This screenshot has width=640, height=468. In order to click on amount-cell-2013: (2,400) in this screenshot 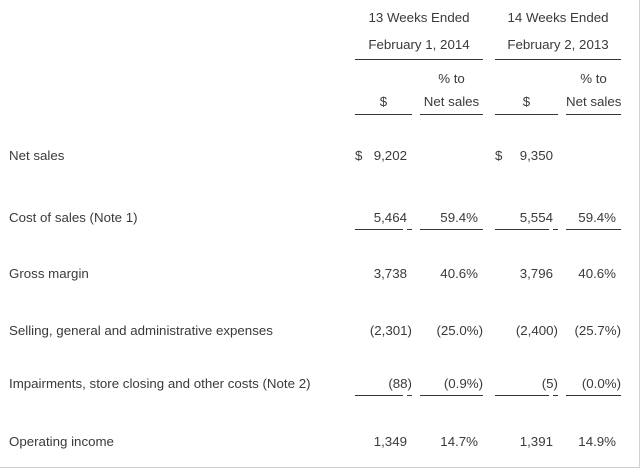, I will do `click(536, 330)`.